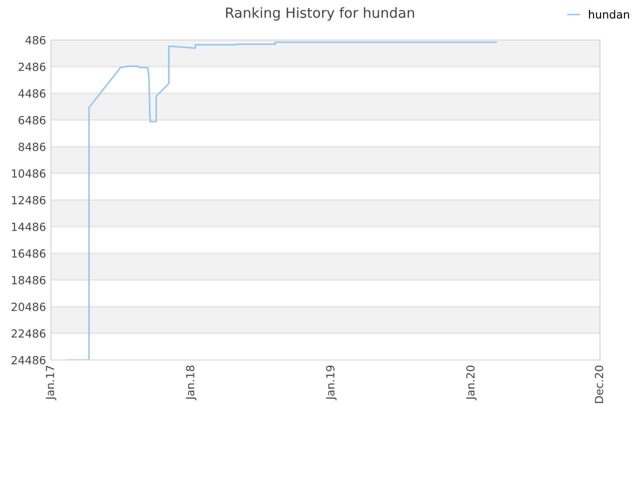 Image resolution: width=640 pixels, height=480 pixels. Describe the element at coordinates (29, 280) in the screenshot. I see `y-tick-label: 18486` at that location.